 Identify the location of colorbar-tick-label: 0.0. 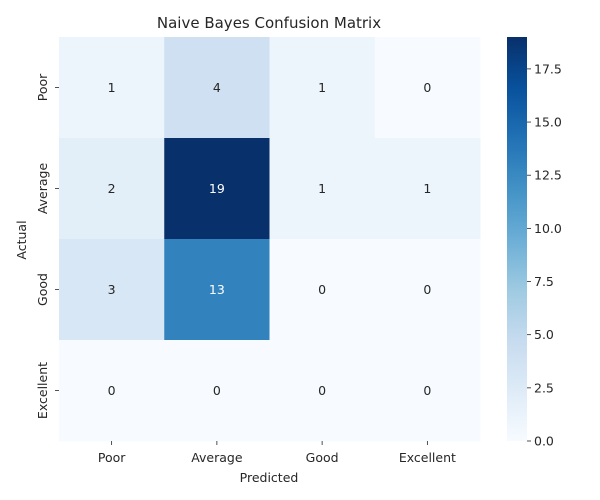
(544, 441).